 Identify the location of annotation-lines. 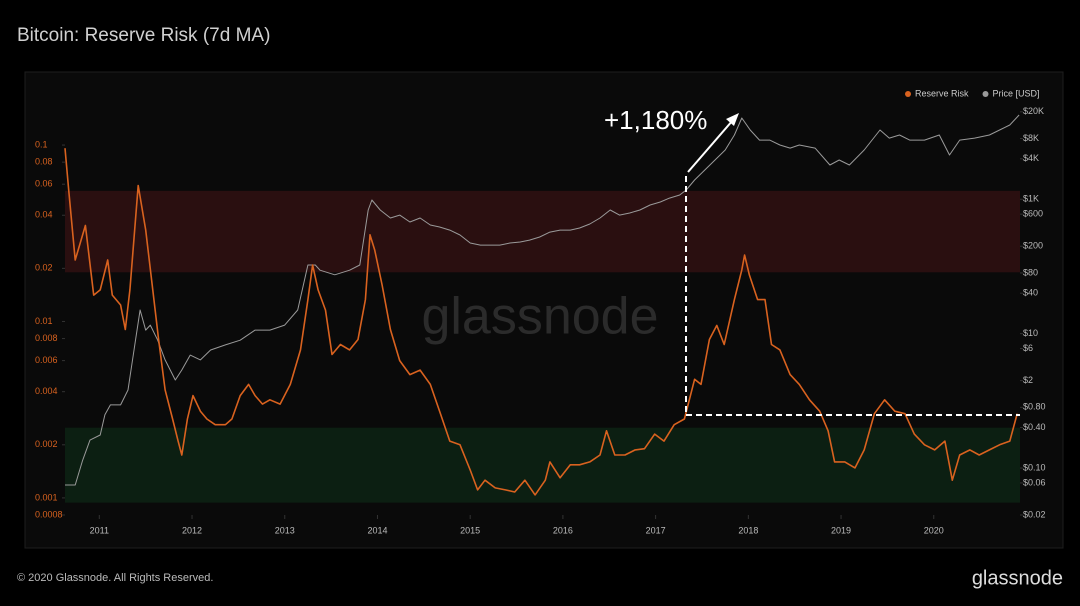
(852, 296).